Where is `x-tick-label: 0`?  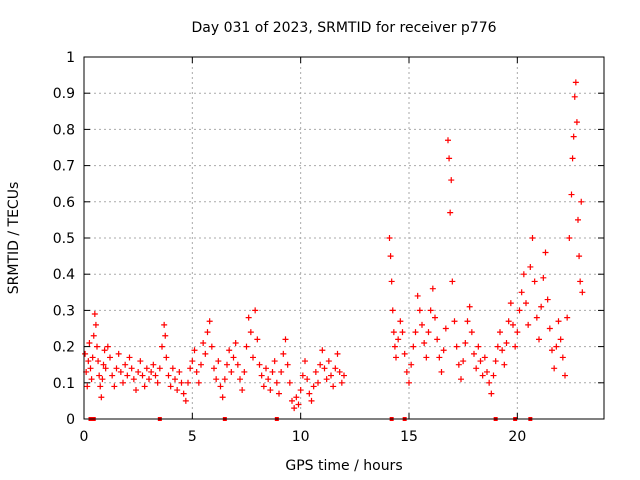
x-tick-label: 0 is located at coordinates (84, 437).